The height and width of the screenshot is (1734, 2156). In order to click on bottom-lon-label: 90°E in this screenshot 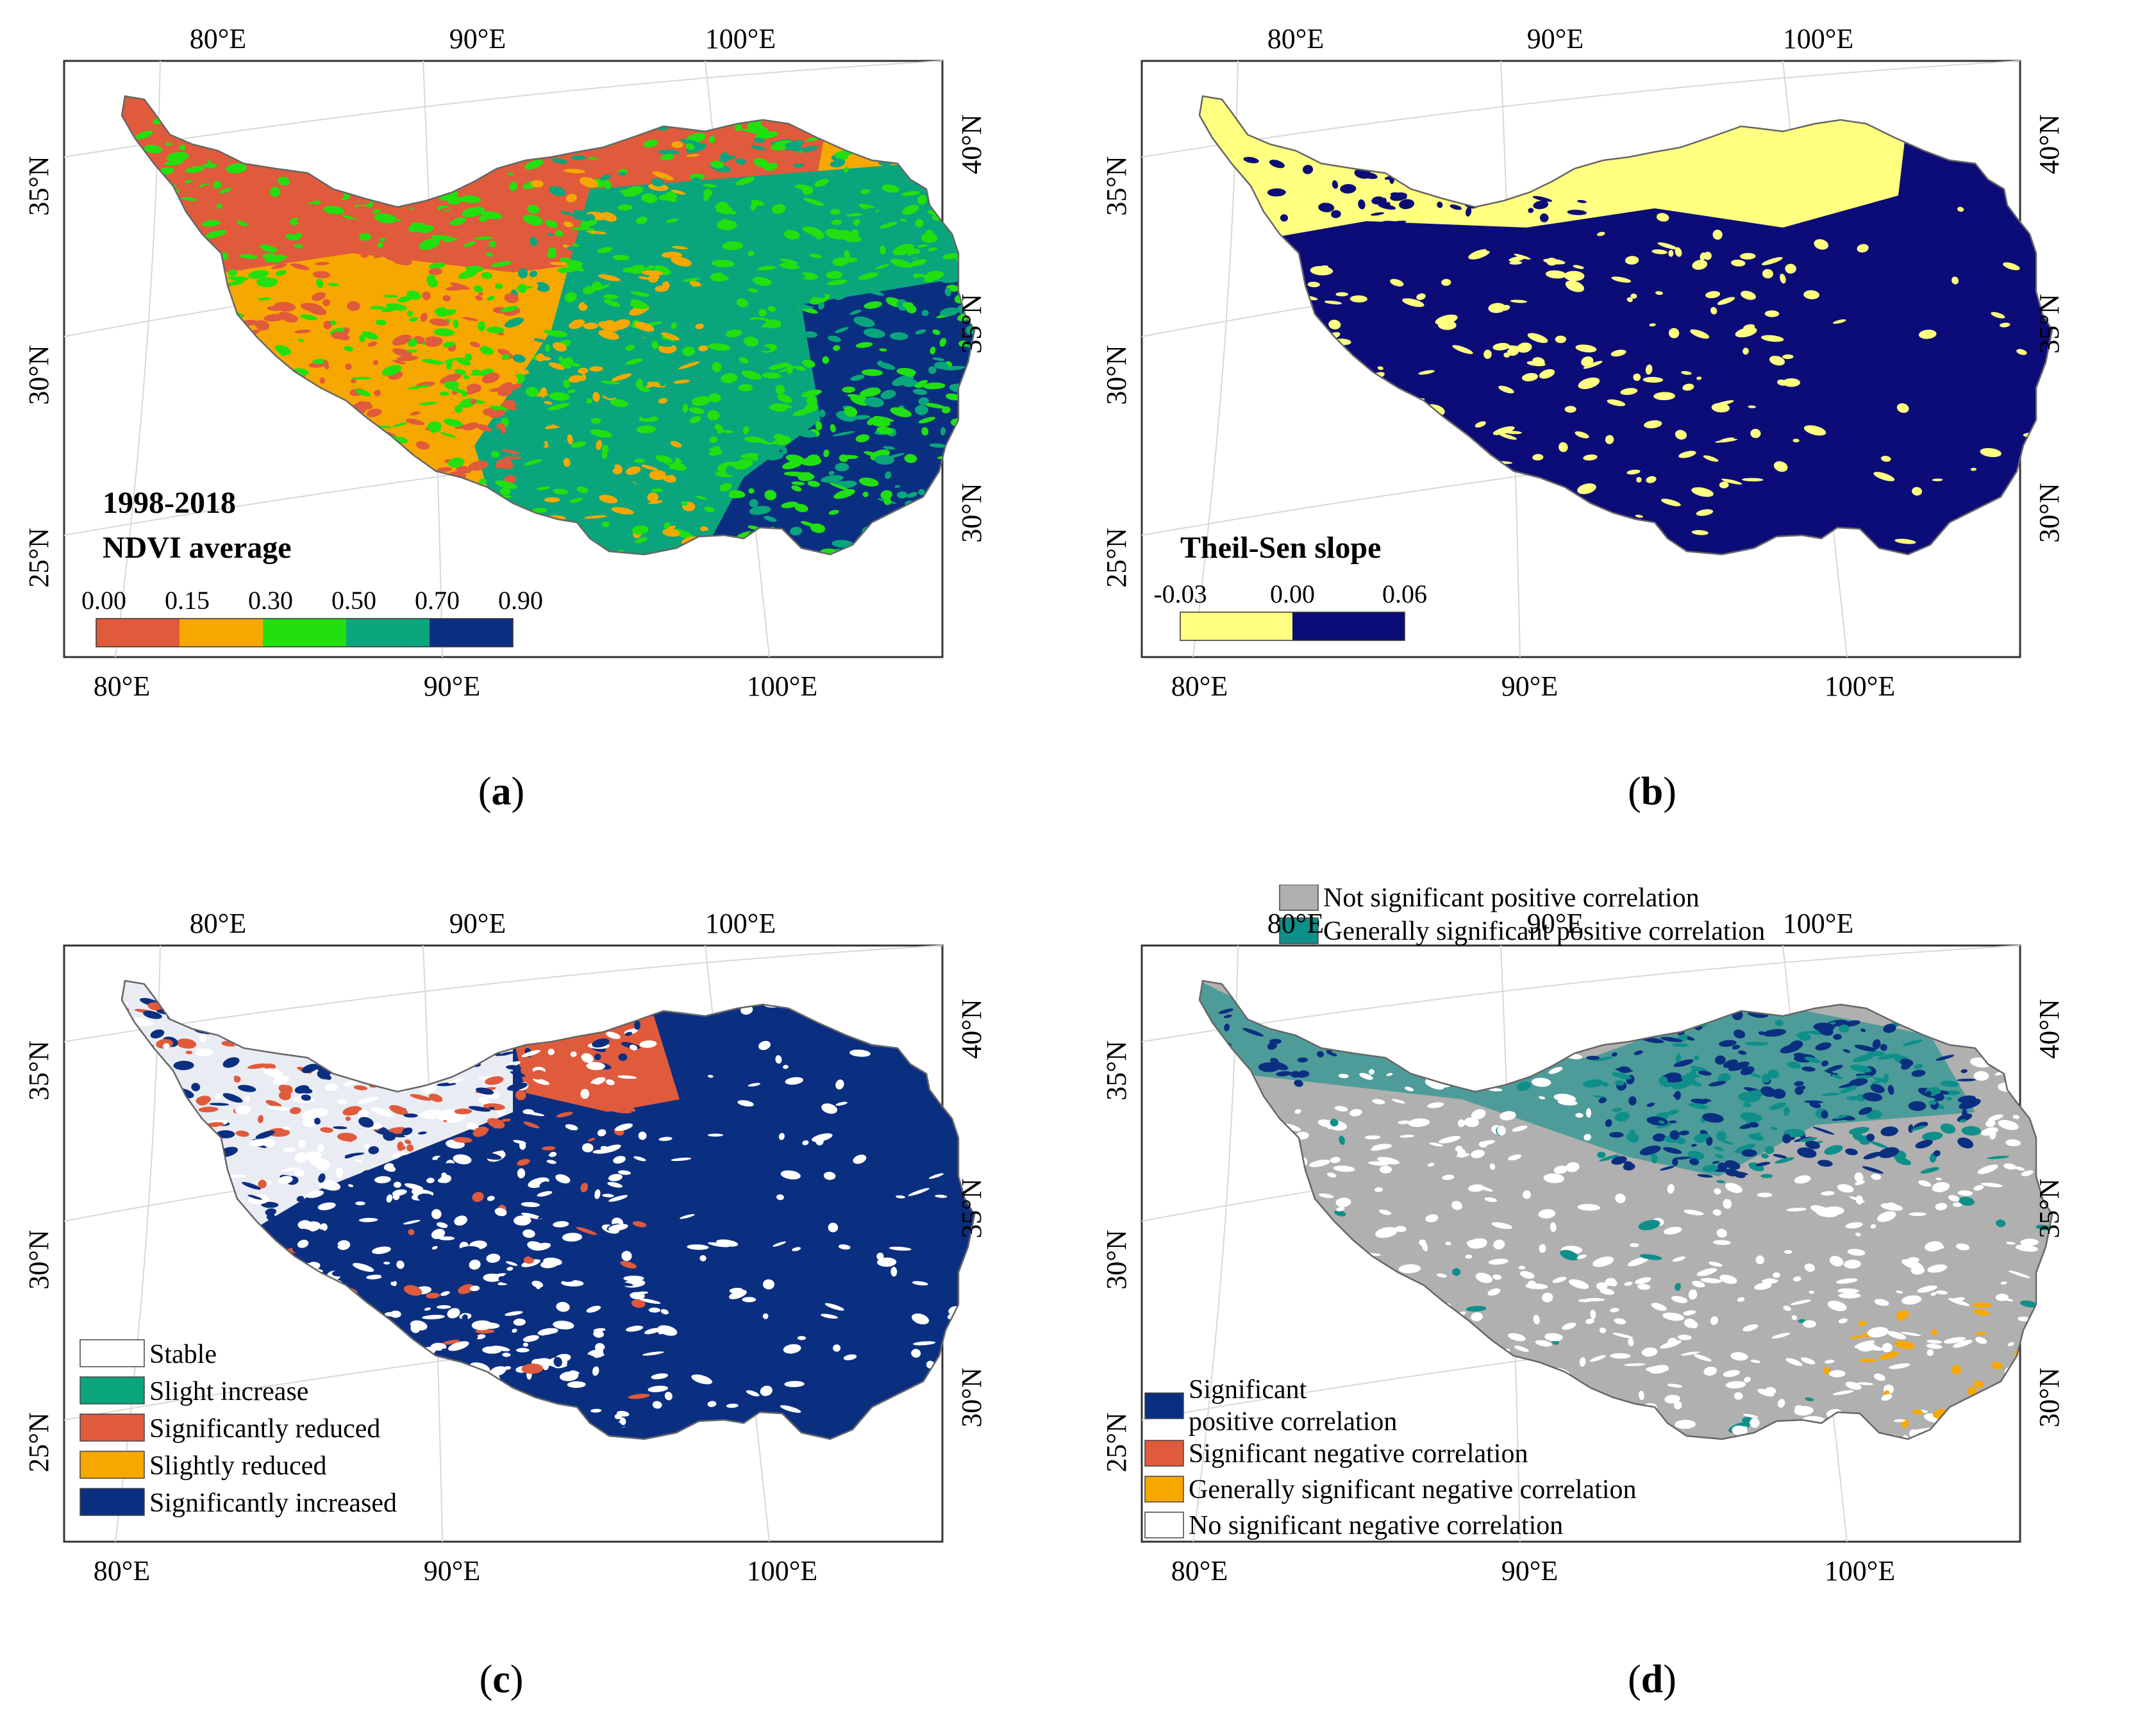, I will do `click(452, 1571)`.